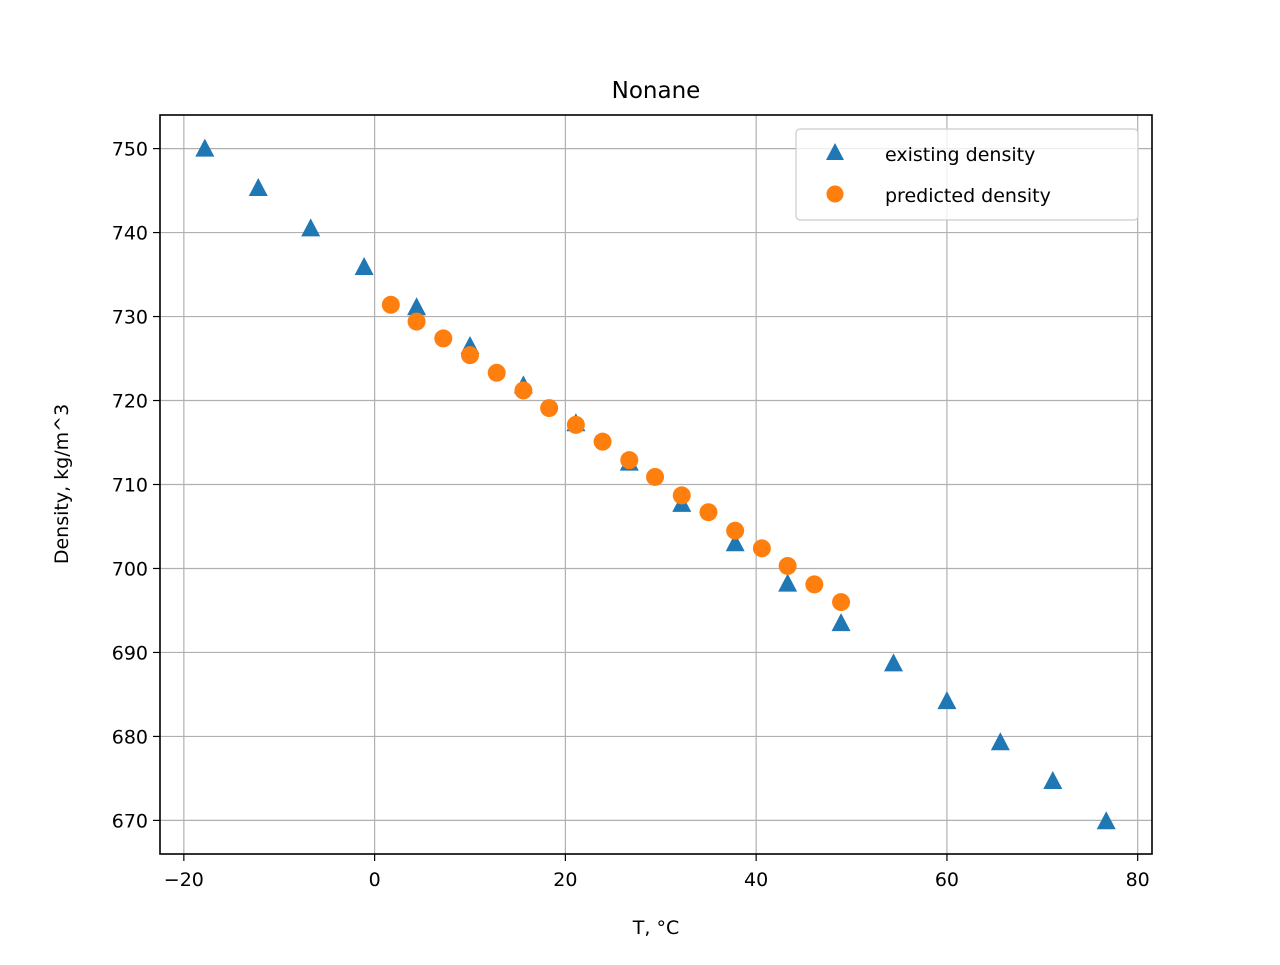  I want to click on chart-title: Nonane, so click(656, 91).